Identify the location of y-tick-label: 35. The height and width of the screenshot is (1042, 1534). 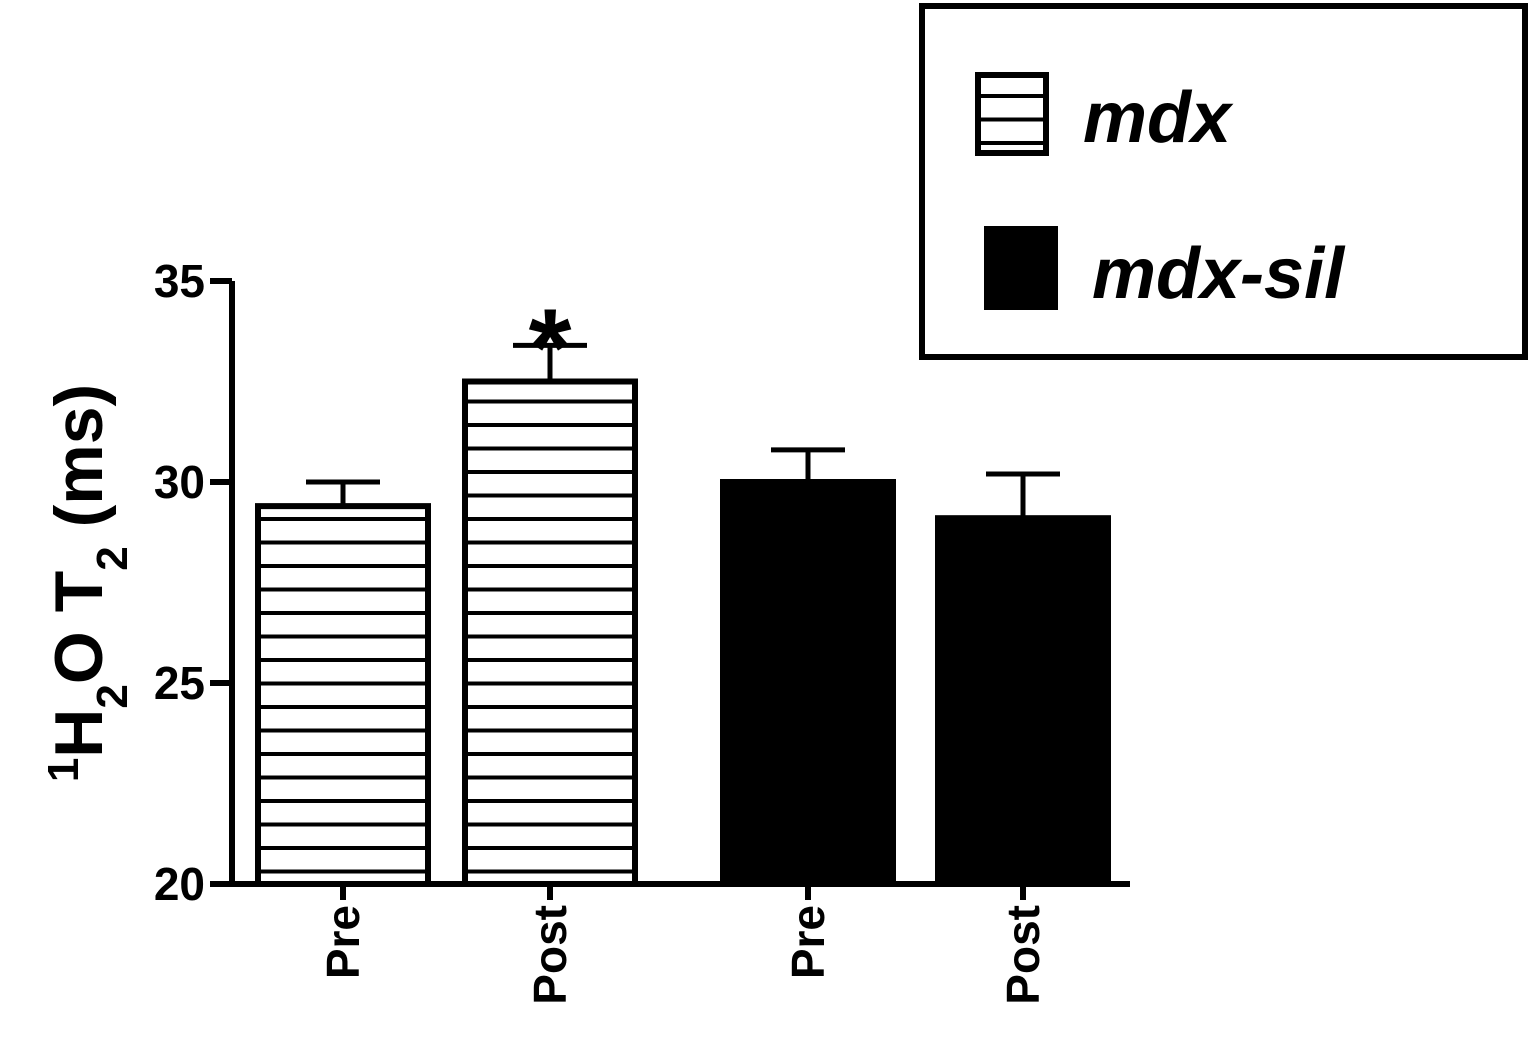
(179, 281).